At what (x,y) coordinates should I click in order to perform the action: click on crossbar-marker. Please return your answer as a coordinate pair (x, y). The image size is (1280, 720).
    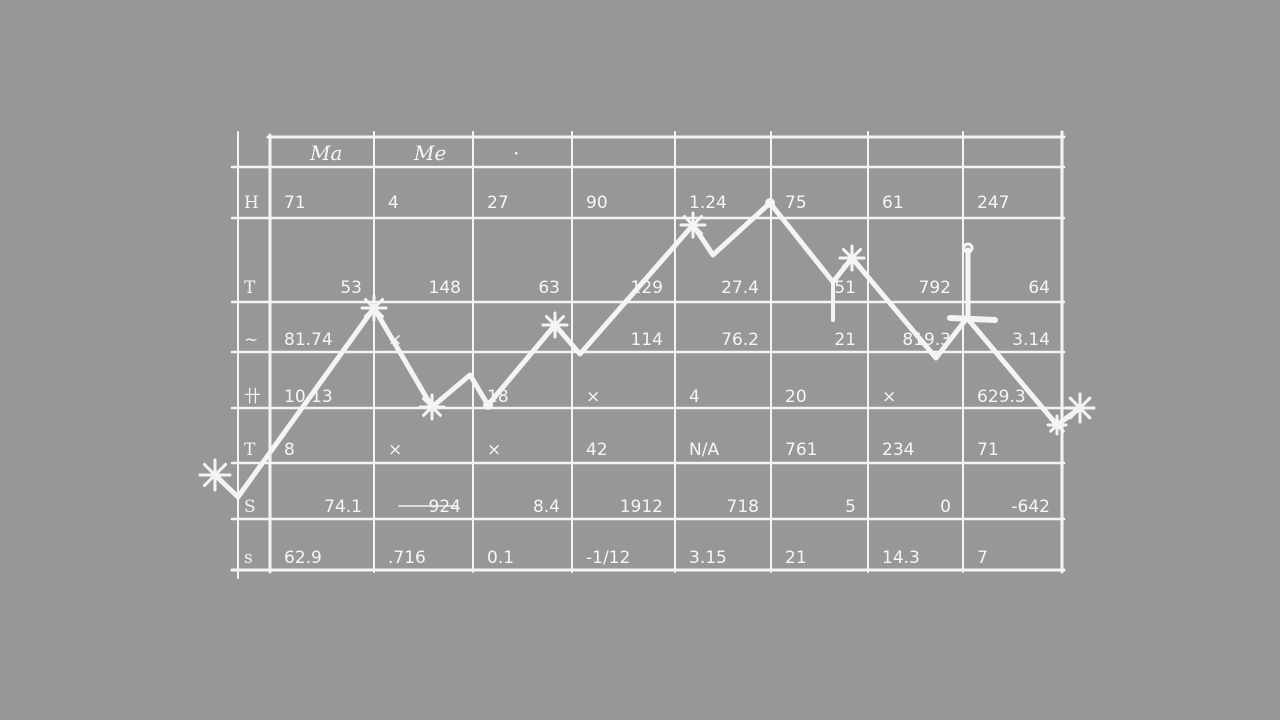
    Looking at the image, I should click on (972, 319).